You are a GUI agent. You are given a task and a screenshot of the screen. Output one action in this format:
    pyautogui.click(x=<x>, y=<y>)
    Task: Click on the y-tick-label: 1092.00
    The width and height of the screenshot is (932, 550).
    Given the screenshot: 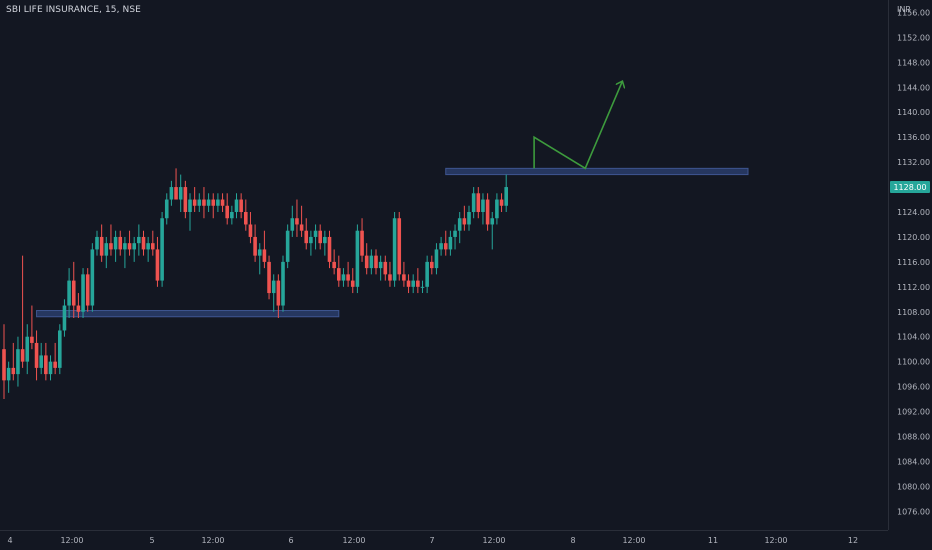 What is the action you would take?
    pyautogui.click(x=913, y=412)
    